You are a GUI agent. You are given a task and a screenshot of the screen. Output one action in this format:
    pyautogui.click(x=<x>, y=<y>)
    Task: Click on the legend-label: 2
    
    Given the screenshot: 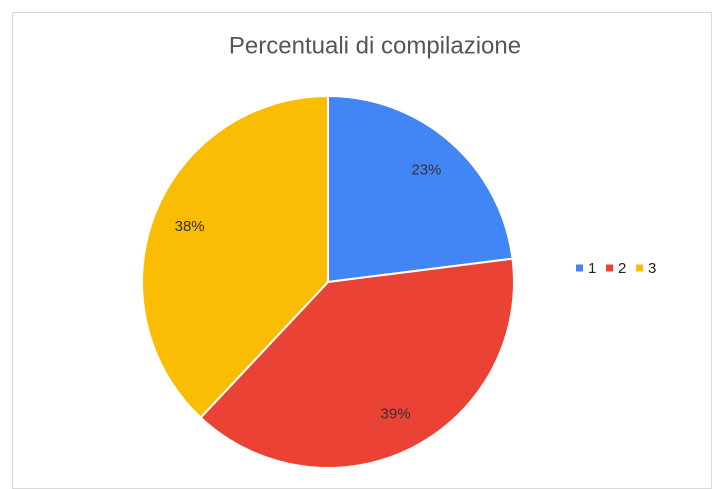 What is the action you would take?
    pyautogui.click(x=622, y=268)
    